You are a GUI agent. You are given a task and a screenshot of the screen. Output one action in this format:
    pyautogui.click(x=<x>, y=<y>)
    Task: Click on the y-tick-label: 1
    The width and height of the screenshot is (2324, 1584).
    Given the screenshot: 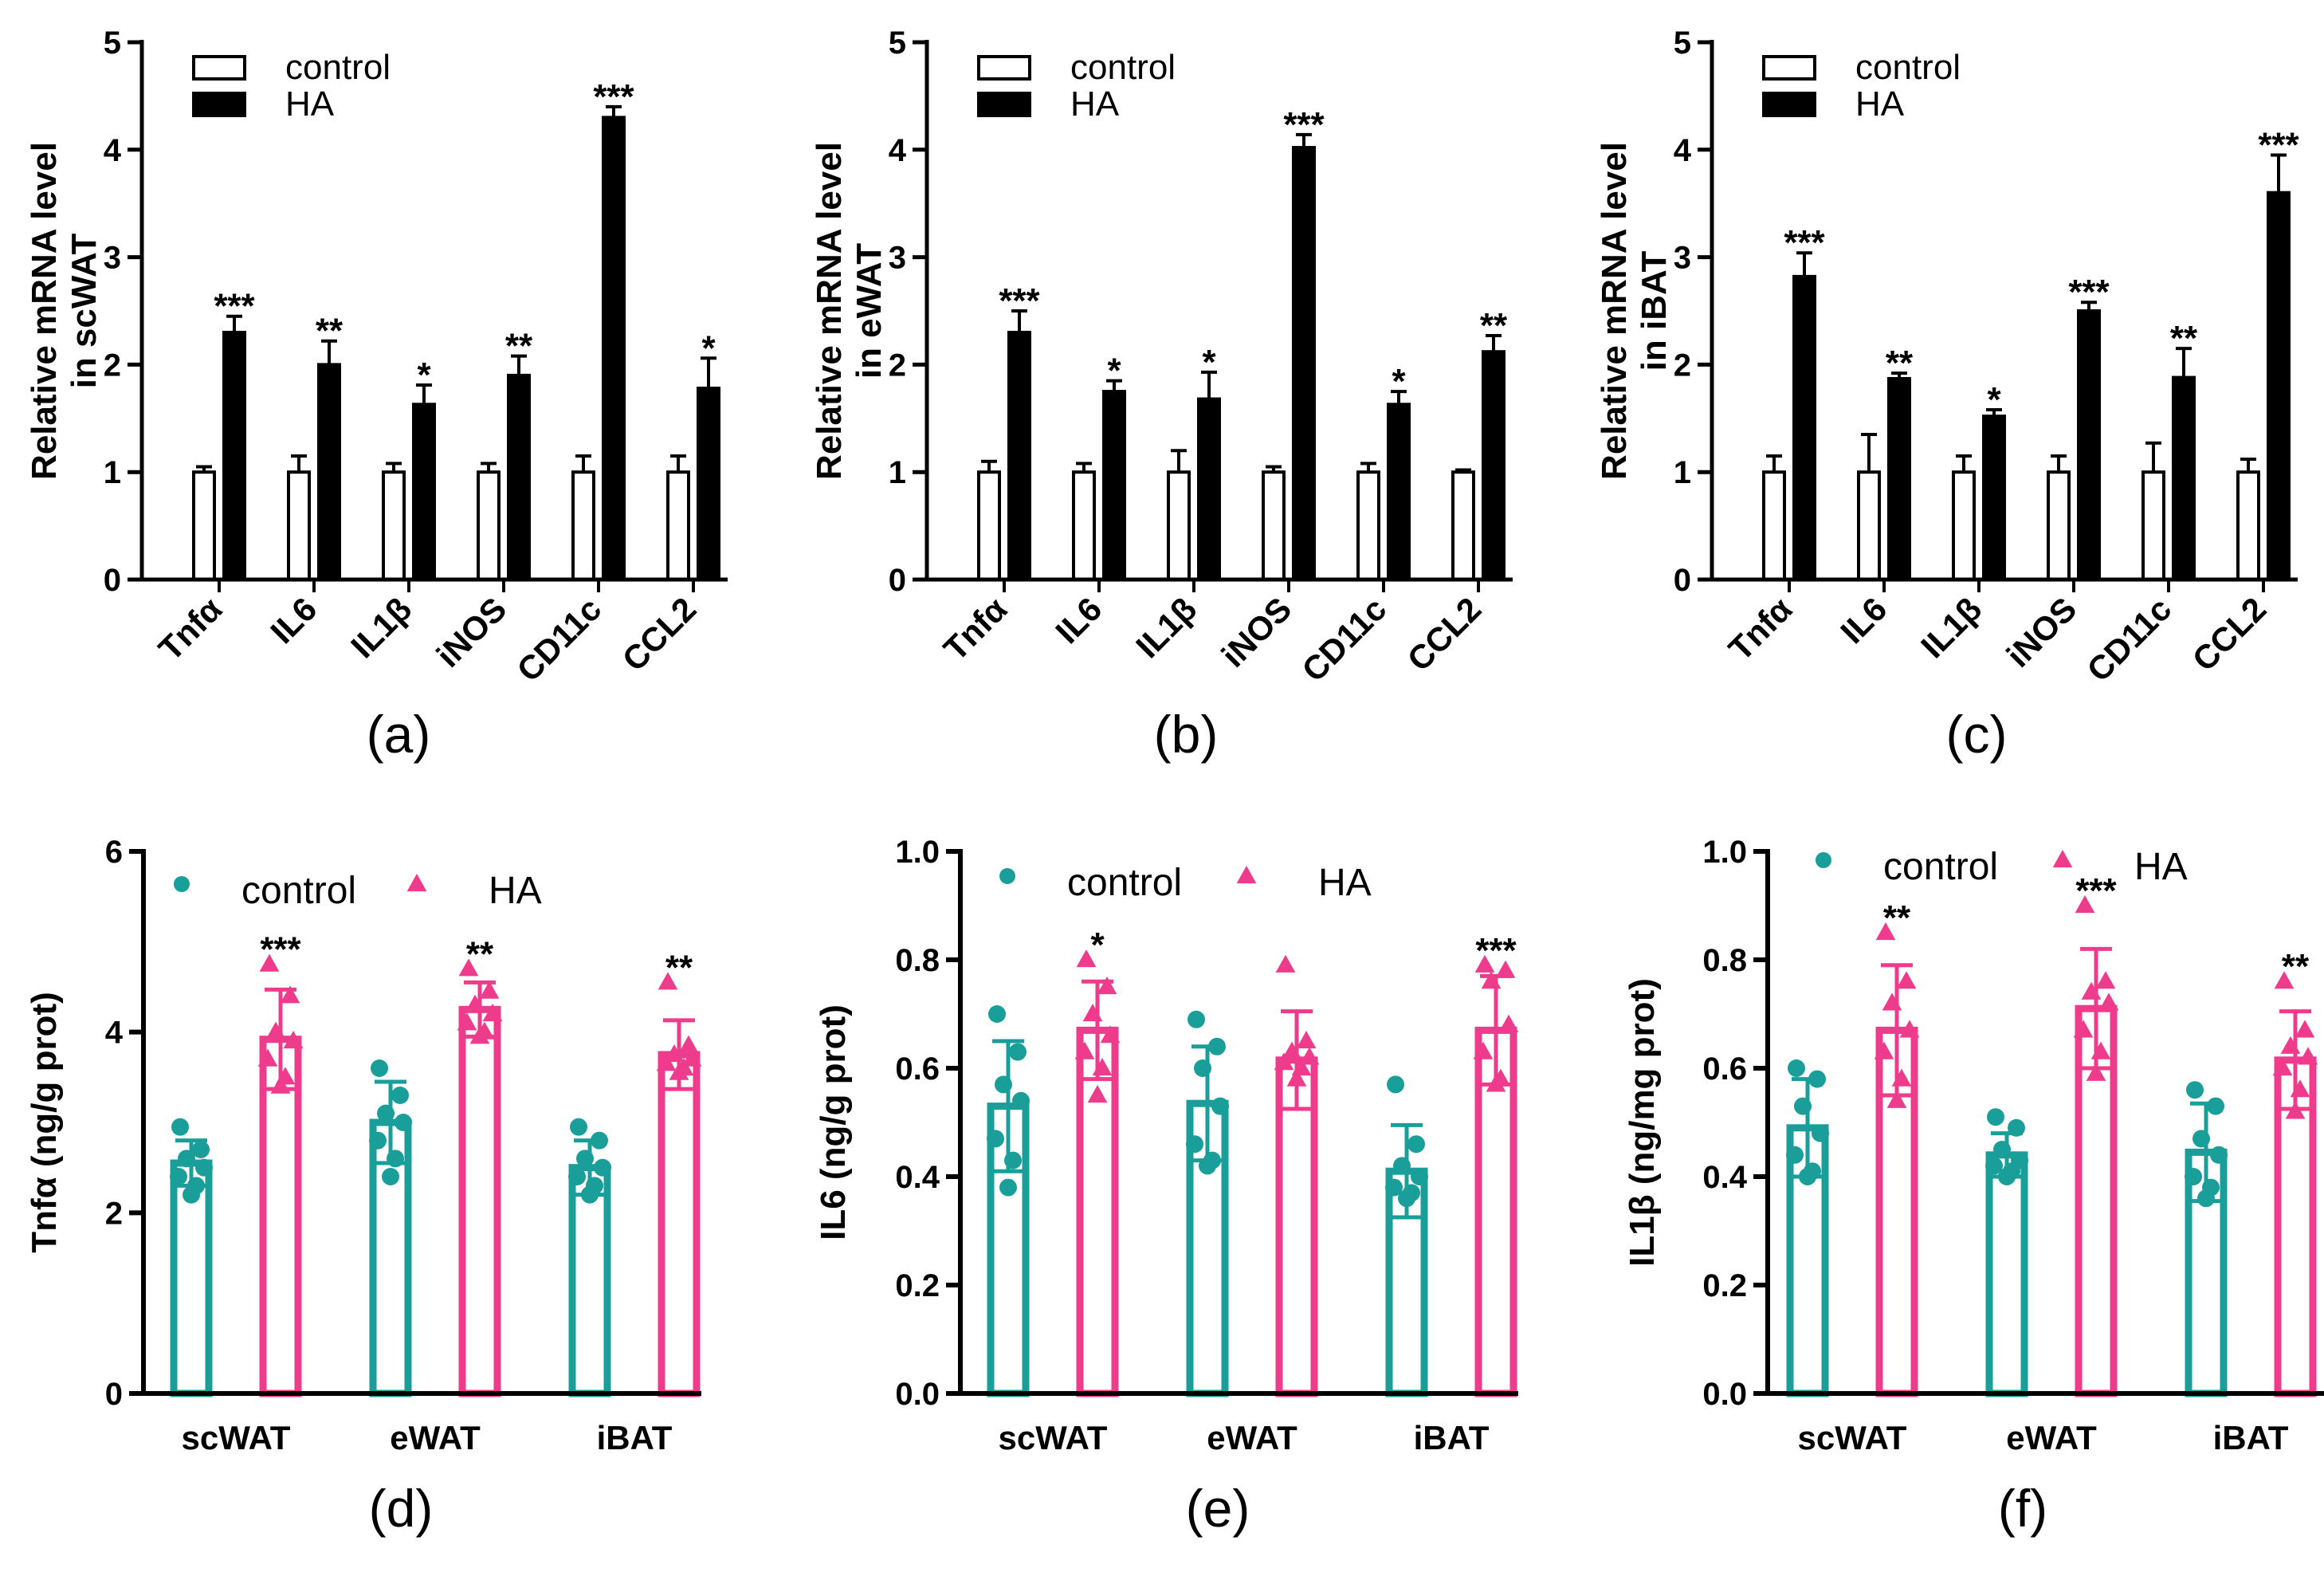 What is the action you would take?
    pyautogui.click(x=1682, y=472)
    